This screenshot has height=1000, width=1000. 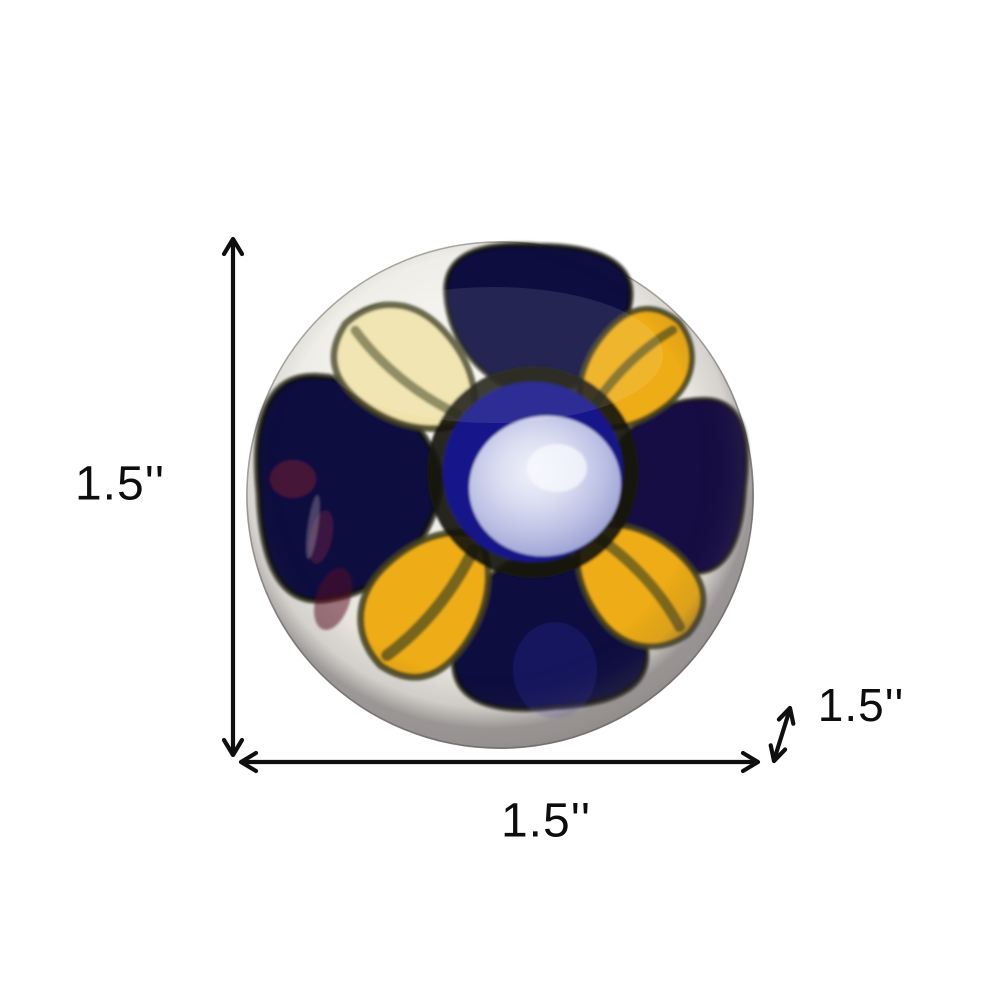 What do you see at coordinates (782, 734) in the screenshot?
I see `depth-dimension-arrow` at bounding box center [782, 734].